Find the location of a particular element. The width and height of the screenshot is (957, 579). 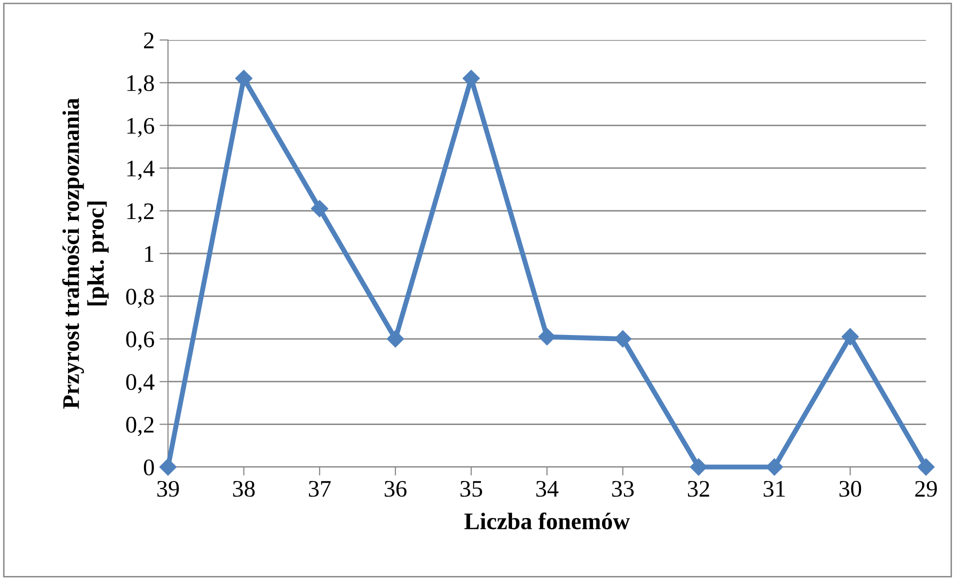

x-tick-label: 34 is located at coordinates (547, 488).